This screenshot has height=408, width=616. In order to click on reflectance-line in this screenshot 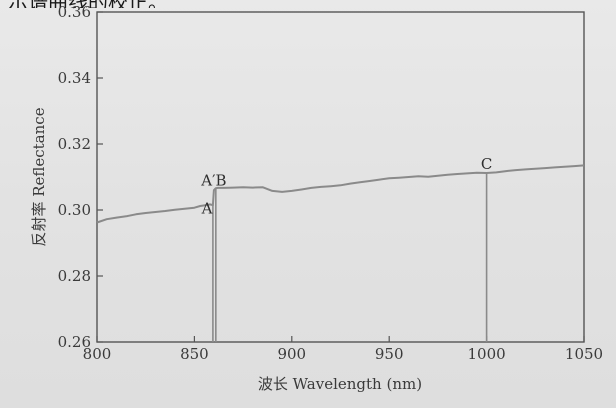, I will do `click(340, 194)`.